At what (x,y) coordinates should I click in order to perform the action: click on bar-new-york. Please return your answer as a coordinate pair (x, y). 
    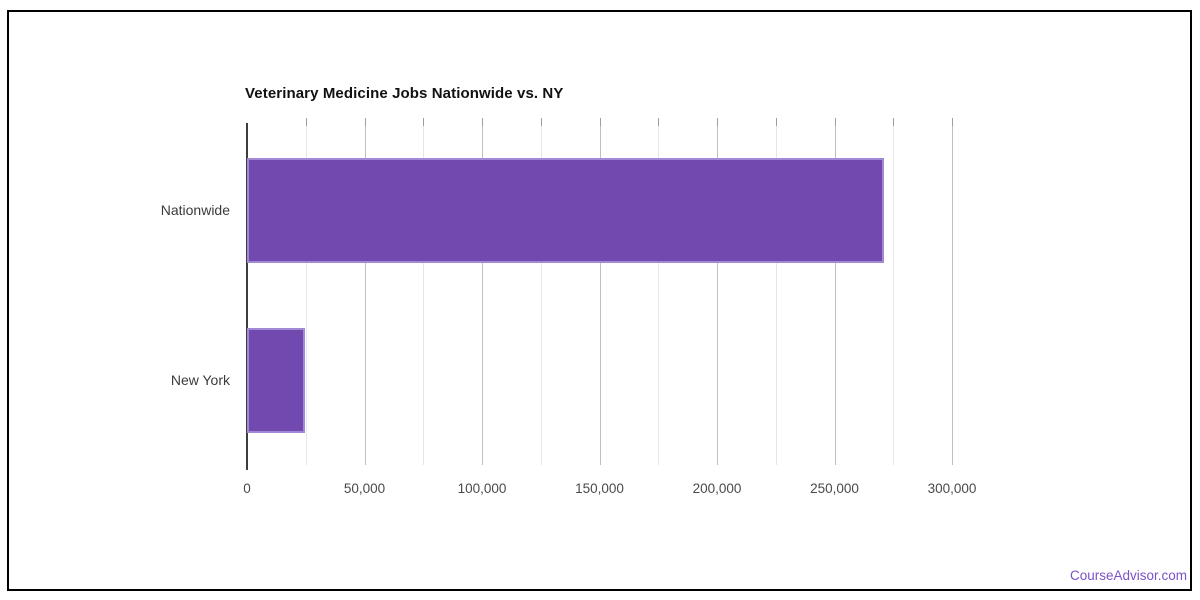
    Looking at the image, I should click on (276, 380).